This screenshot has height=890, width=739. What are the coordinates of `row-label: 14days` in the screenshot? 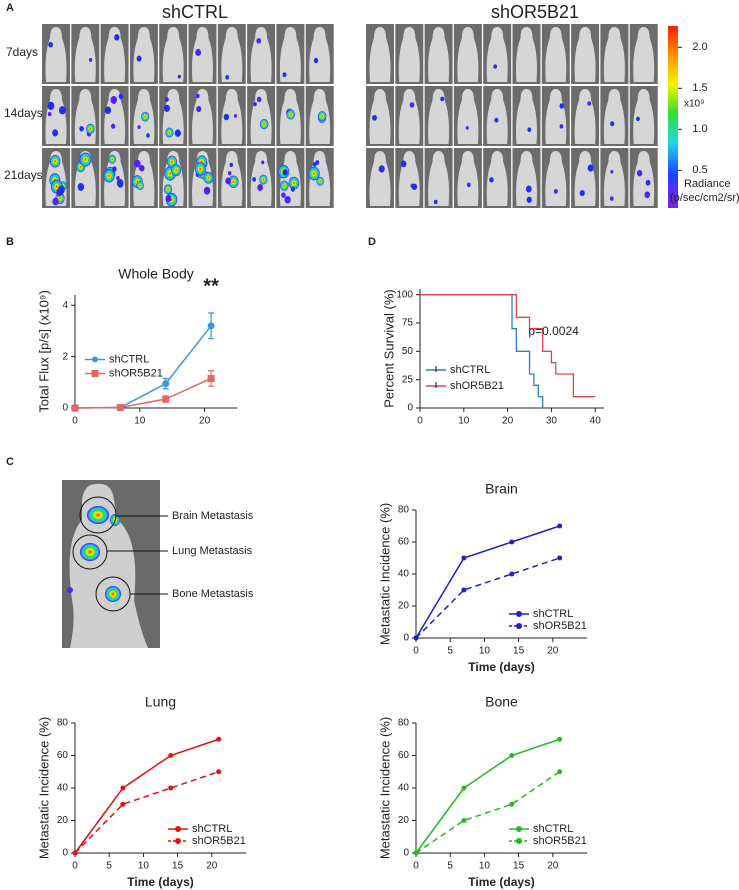 It's located at (23, 113).